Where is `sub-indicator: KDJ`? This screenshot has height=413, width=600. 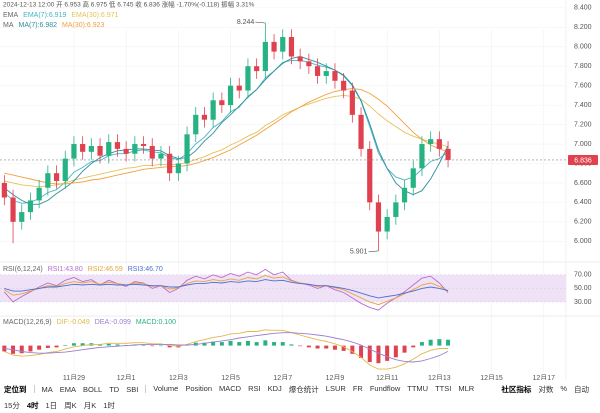
sub-indicator: KDJ is located at coordinates (274, 388).